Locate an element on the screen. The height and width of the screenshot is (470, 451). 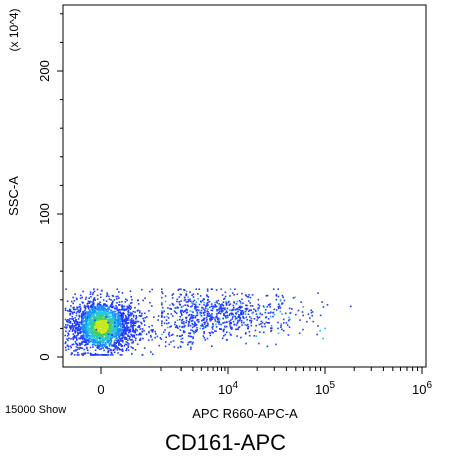
y-axis-label: SSC-A is located at coordinates (13, 196).